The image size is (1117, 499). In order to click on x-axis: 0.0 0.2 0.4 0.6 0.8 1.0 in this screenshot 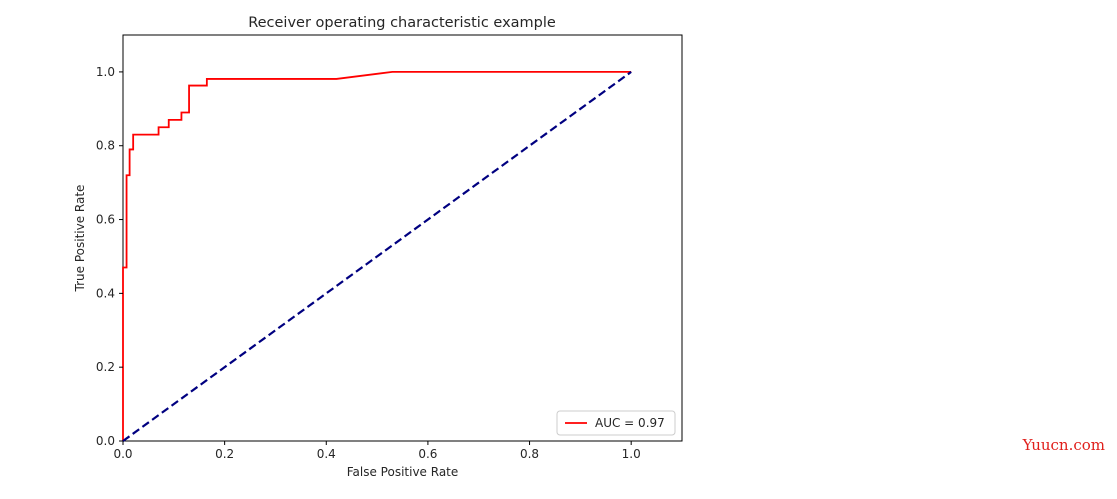, I will do `click(377, 451)`.